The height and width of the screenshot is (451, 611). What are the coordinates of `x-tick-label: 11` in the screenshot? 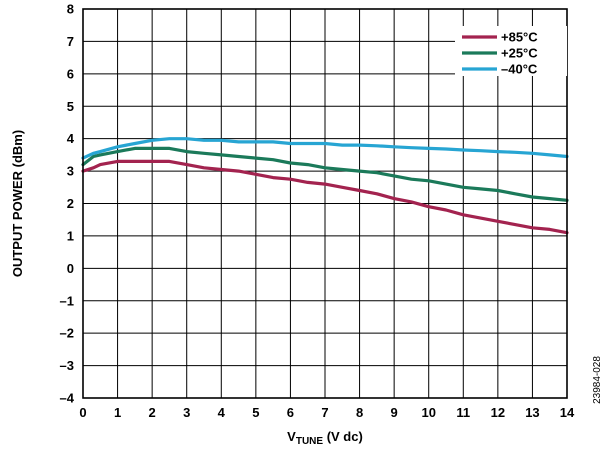 It's located at (463, 412).